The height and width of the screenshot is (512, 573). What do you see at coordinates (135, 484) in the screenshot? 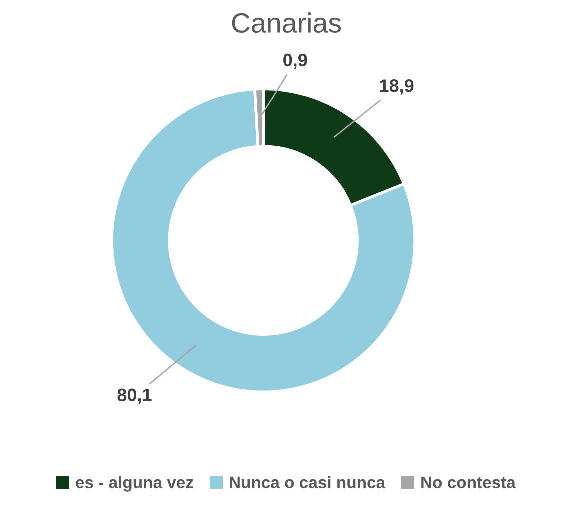
I see `legend-label: es - alguna vez` at bounding box center [135, 484].